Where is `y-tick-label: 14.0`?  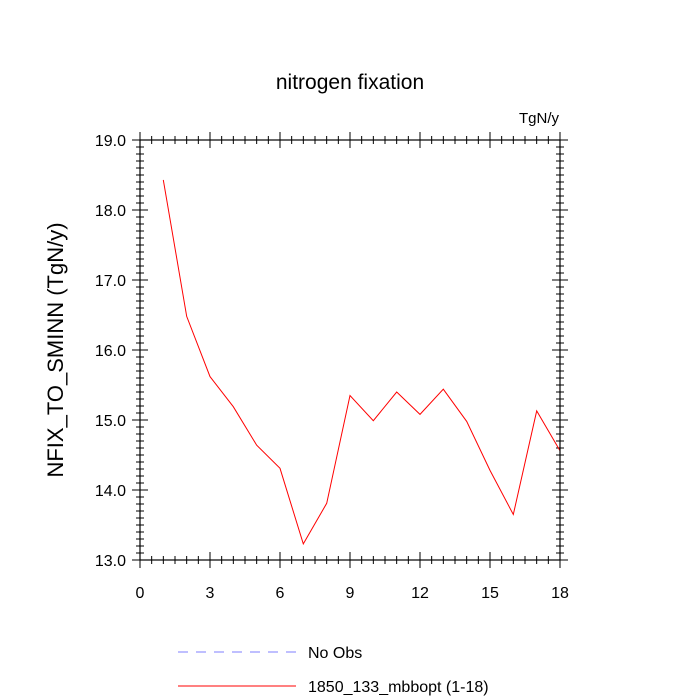 y-tick-label: 14.0 is located at coordinates (110, 491).